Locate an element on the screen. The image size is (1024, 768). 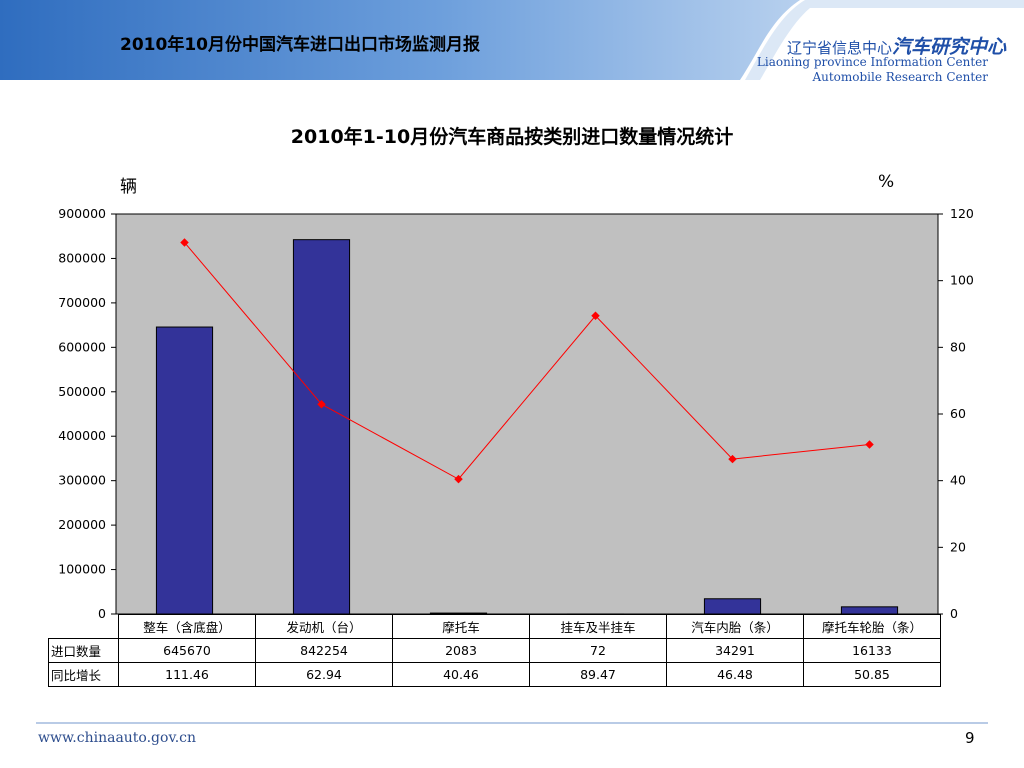
table-cell: 16133 is located at coordinates (872, 650).